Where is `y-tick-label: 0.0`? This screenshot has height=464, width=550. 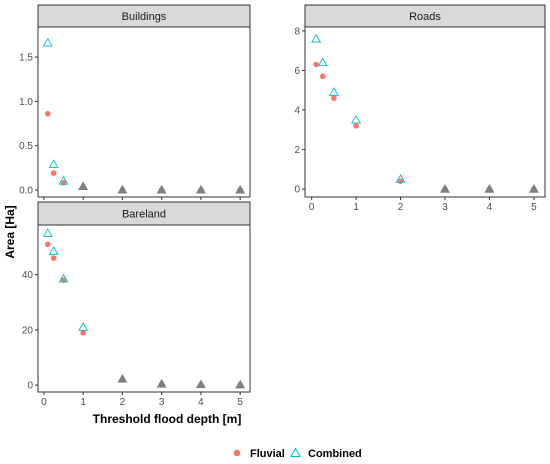
y-tick-label: 0.0 is located at coordinates (26, 190).